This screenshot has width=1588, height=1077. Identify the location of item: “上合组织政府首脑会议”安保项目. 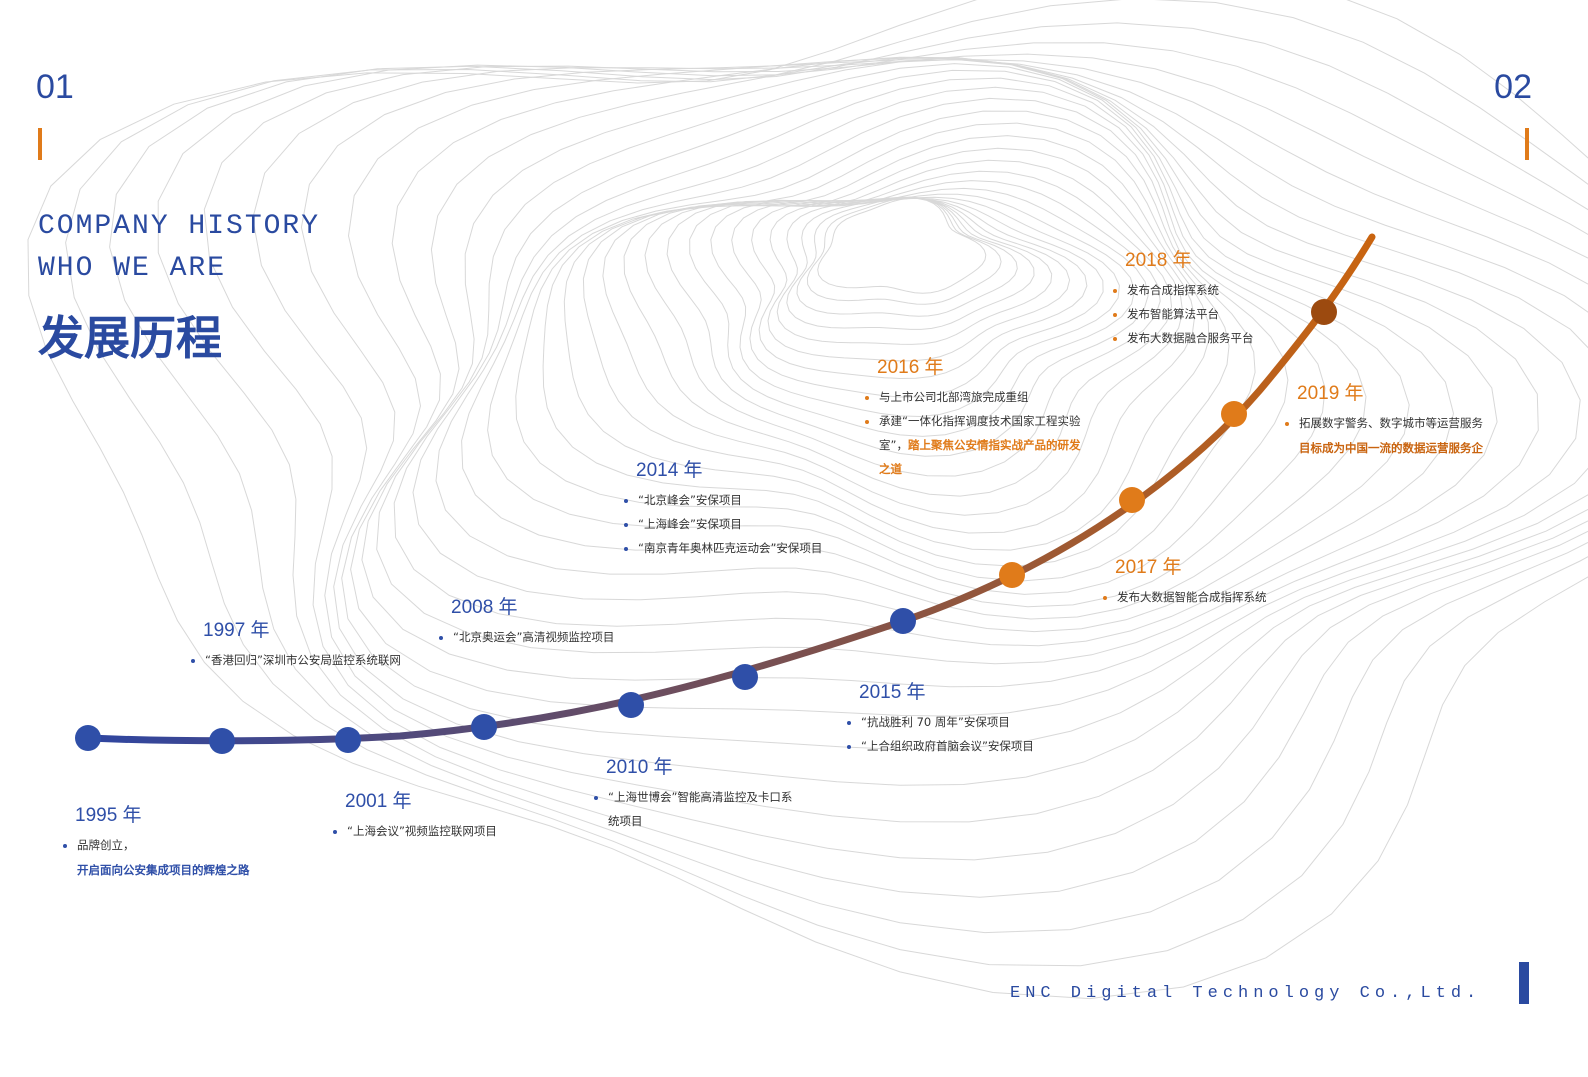
(940, 746).